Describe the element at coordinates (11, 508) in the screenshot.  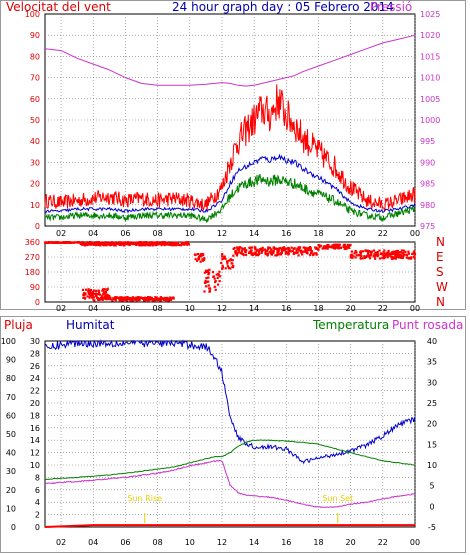
I see `y-tick-label: 10` at that location.